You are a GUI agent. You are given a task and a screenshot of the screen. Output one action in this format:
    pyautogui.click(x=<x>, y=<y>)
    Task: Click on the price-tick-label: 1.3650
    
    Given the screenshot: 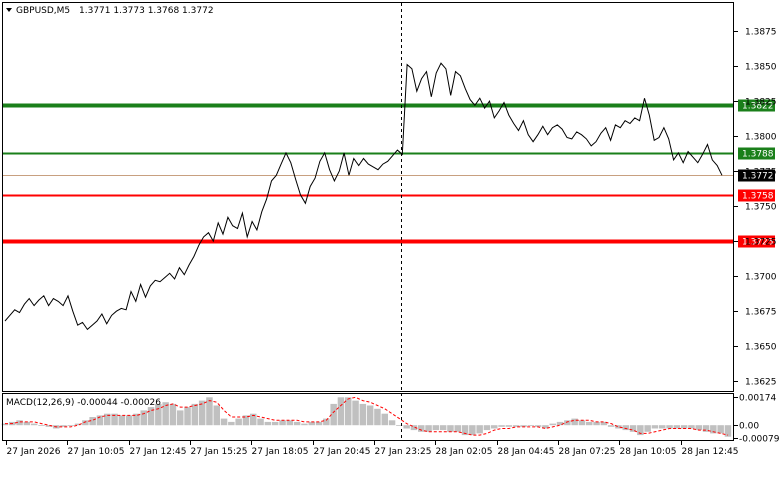 What is the action you would take?
    pyautogui.click(x=761, y=348)
    